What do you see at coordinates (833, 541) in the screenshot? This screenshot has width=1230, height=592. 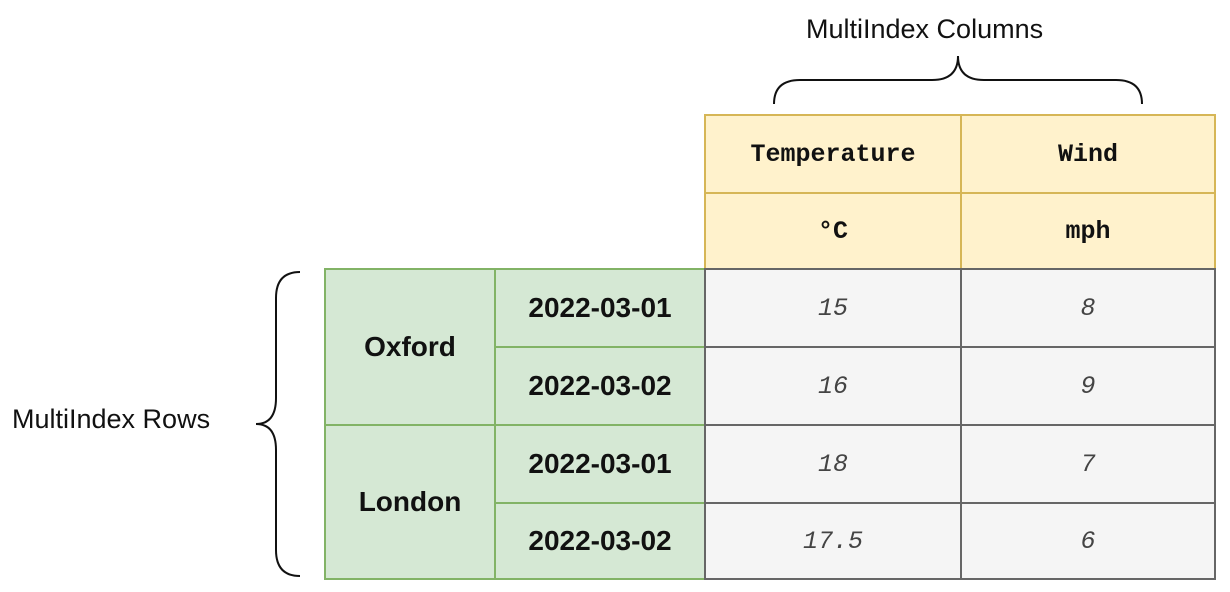 I see `value-temperature: 17.5` at bounding box center [833, 541].